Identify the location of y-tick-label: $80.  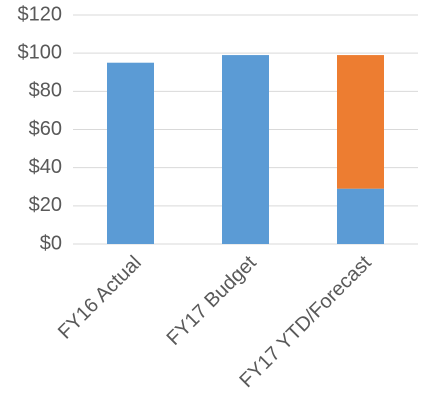
(45, 91).